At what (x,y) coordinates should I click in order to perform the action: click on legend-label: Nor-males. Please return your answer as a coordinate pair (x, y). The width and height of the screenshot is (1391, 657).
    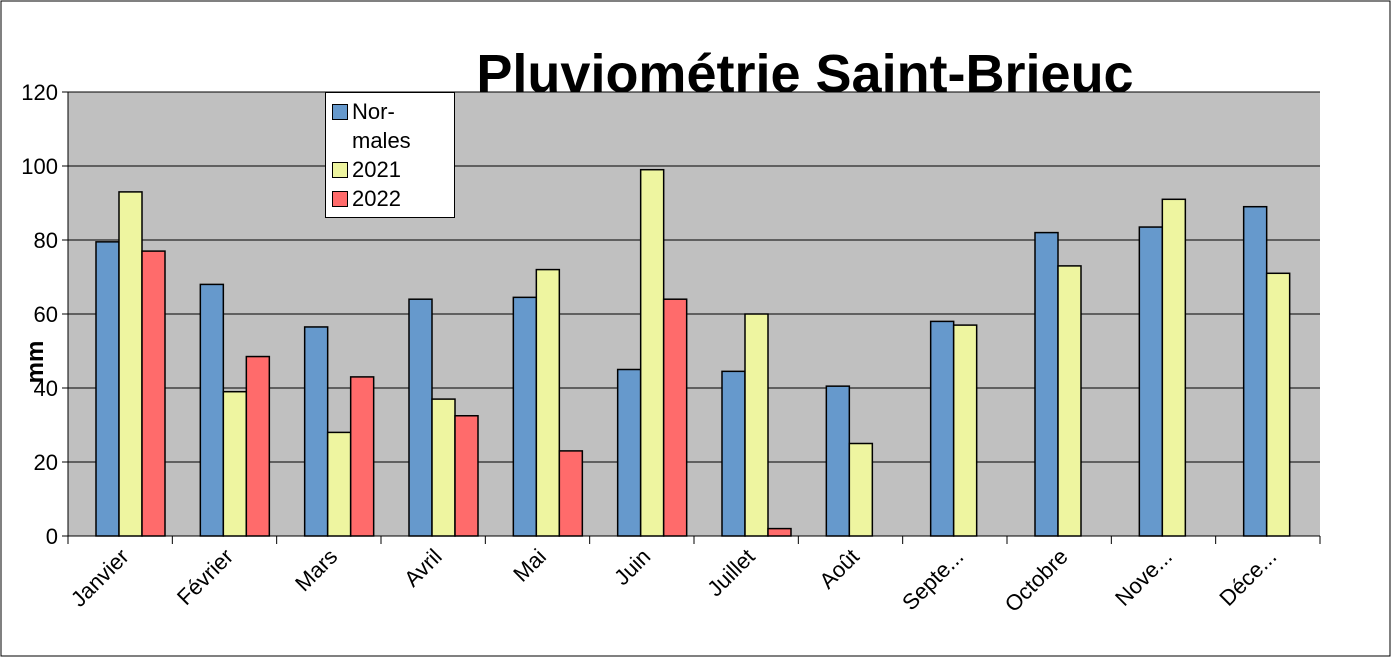
    Looking at the image, I should click on (381, 126).